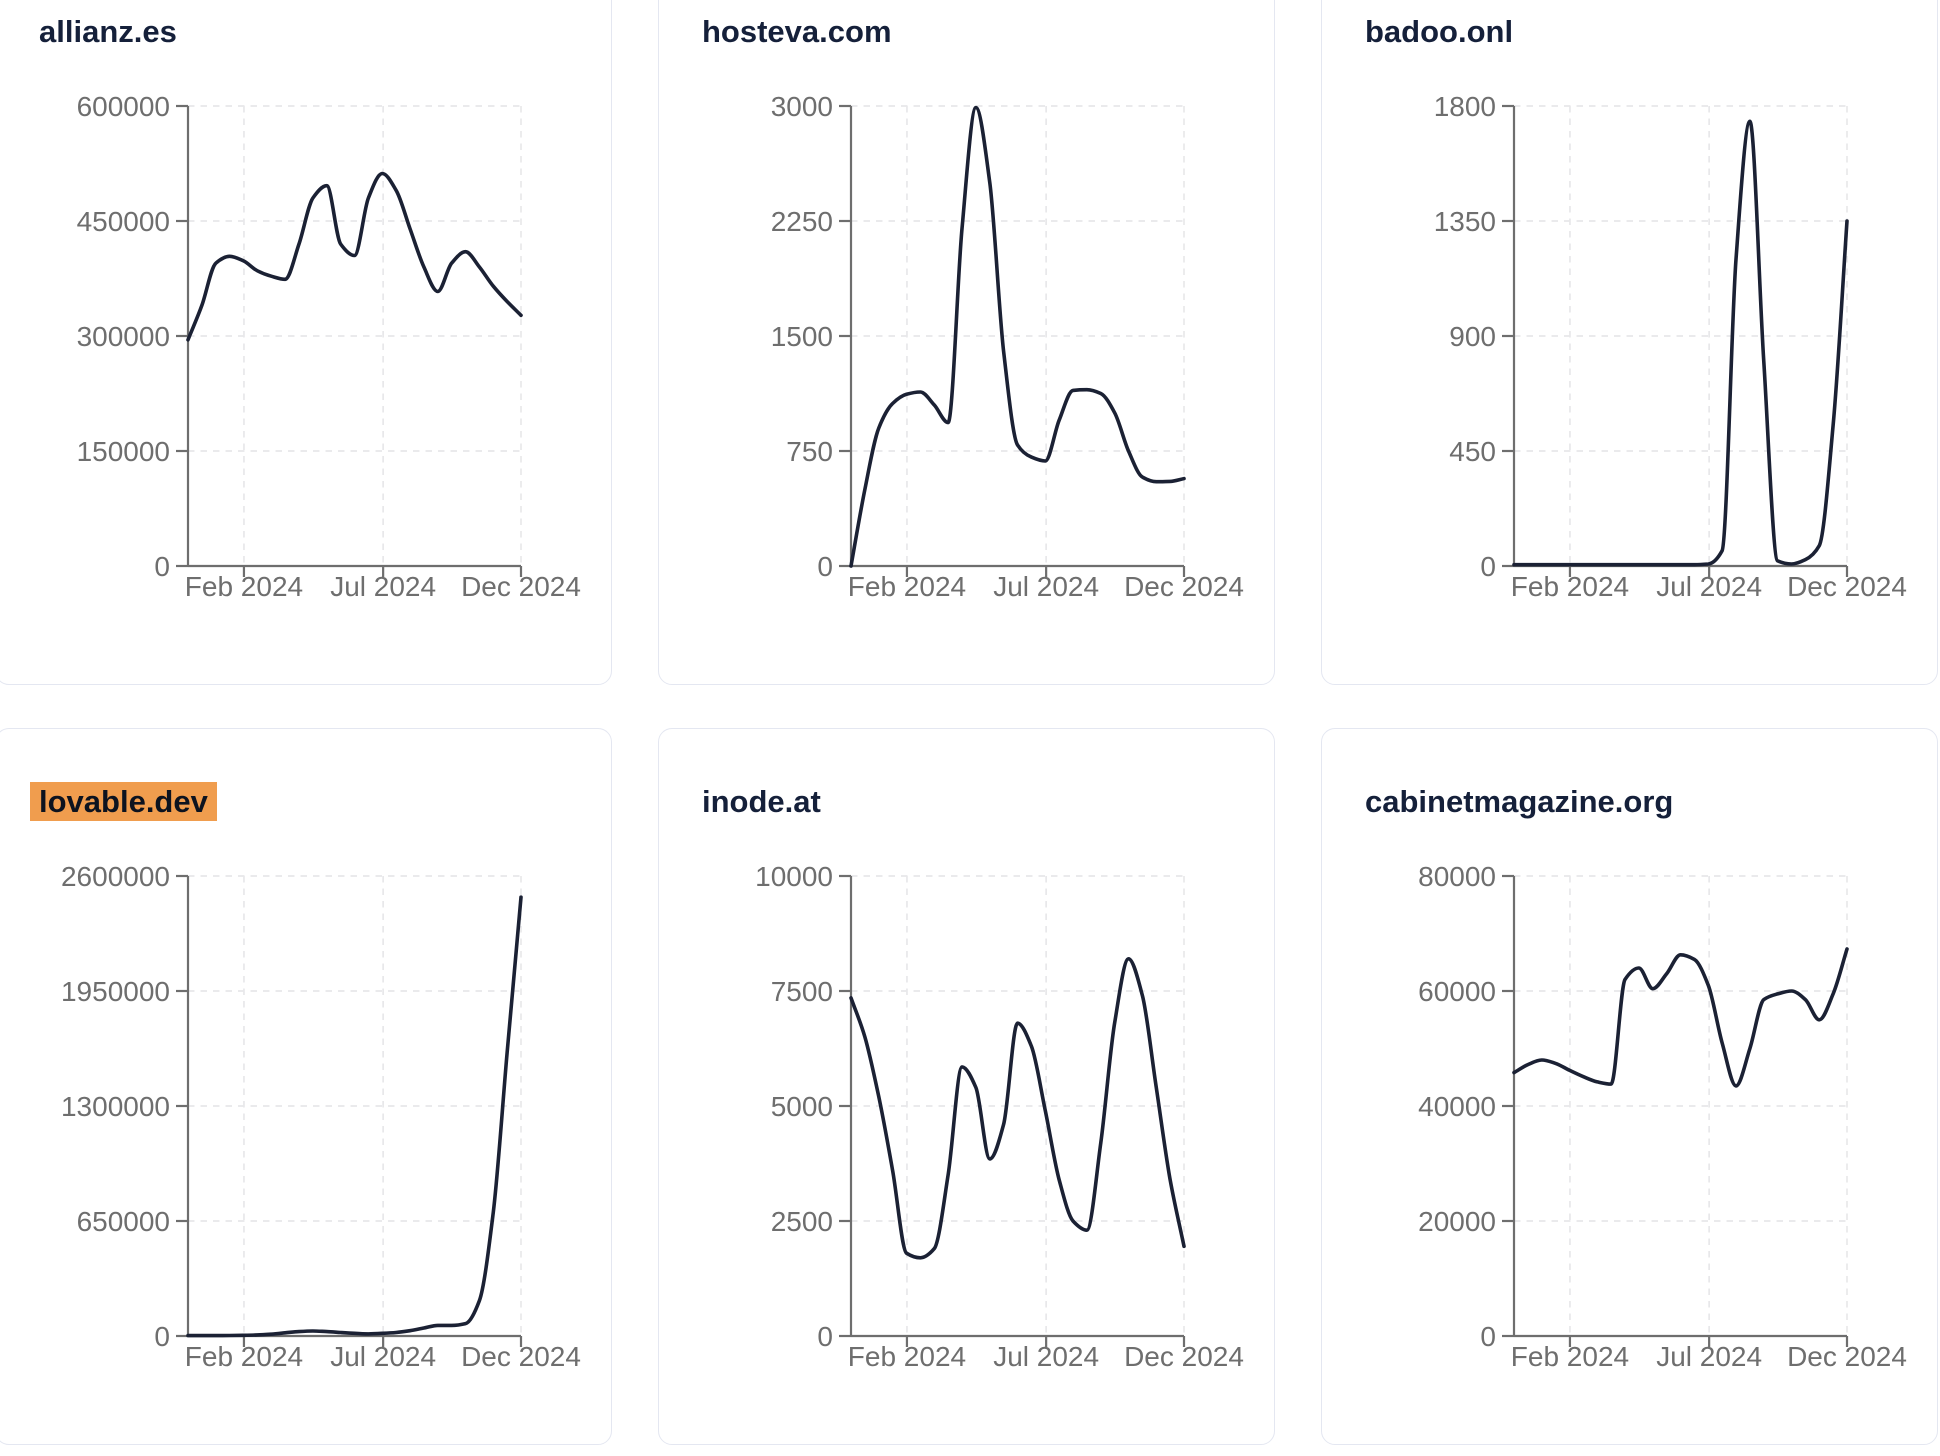 The image size is (1940, 1456). Describe the element at coordinates (123, 1221) in the screenshot. I see `y-tick-label: 650000` at that location.